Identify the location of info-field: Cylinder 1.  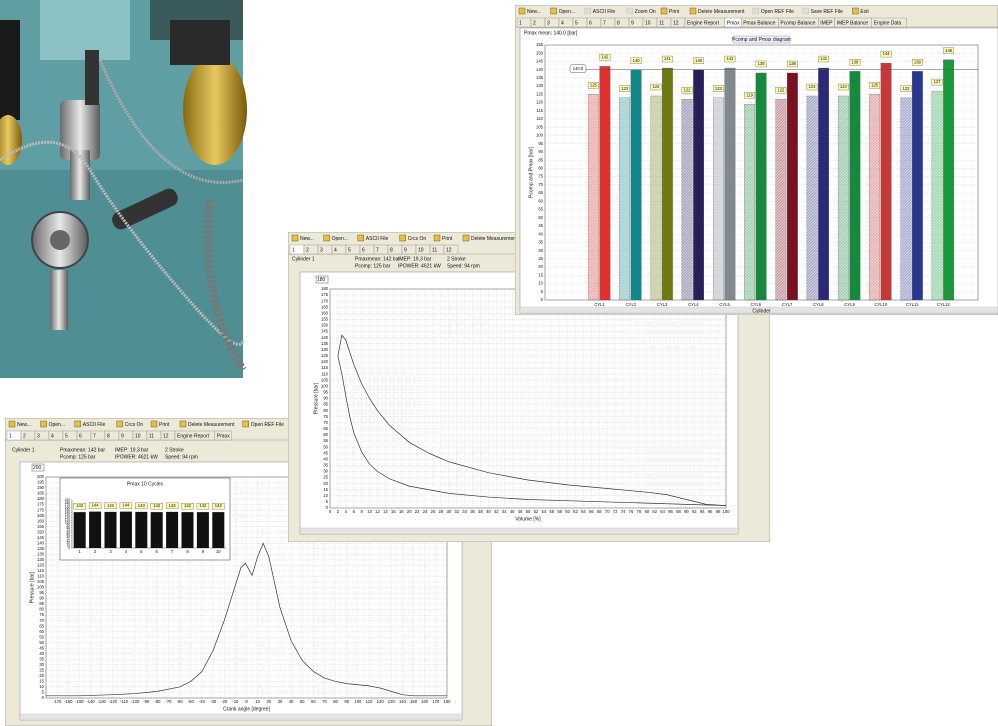
(23, 450).